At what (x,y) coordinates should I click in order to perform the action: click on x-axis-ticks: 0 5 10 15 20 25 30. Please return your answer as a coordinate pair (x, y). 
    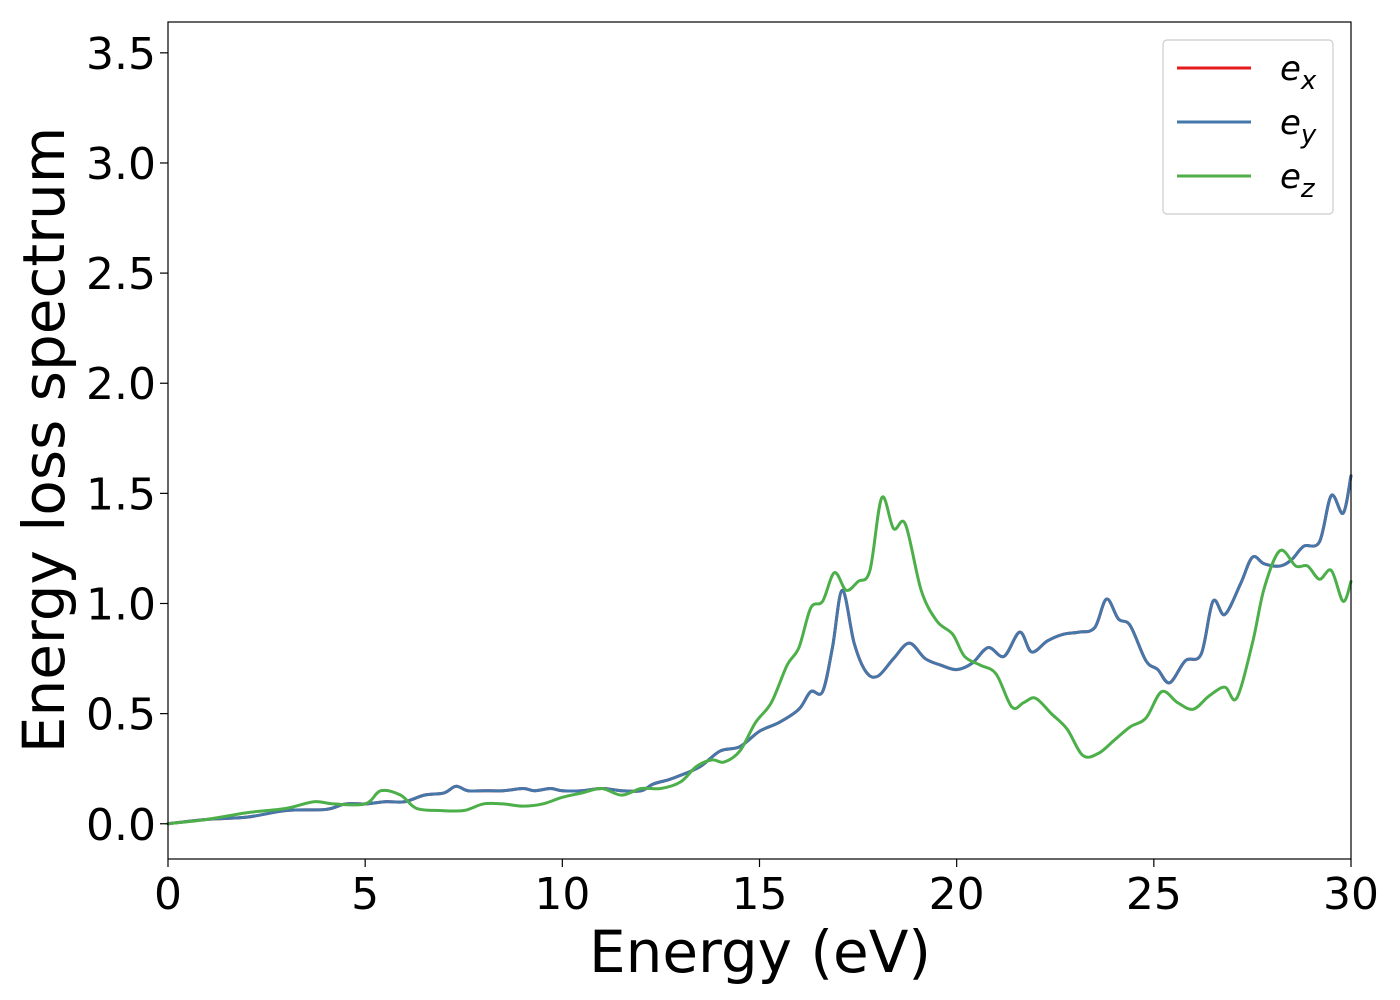
    Looking at the image, I should click on (766, 889).